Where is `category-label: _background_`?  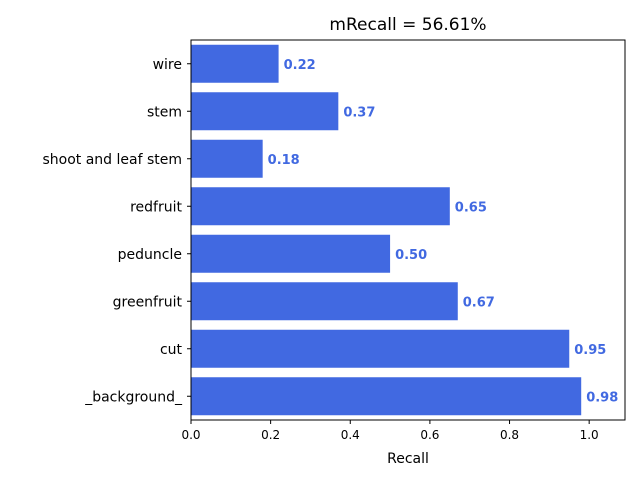
category-label: _background_ is located at coordinates (133, 397).